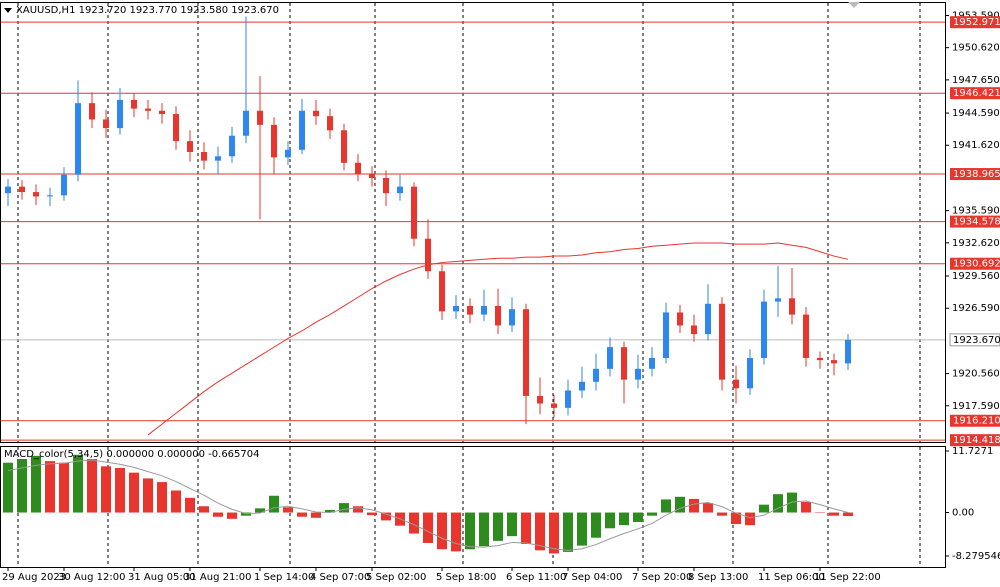  What do you see at coordinates (976, 556) in the screenshot?
I see `y-tick-label: -8.279546` at bounding box center [976, 556].